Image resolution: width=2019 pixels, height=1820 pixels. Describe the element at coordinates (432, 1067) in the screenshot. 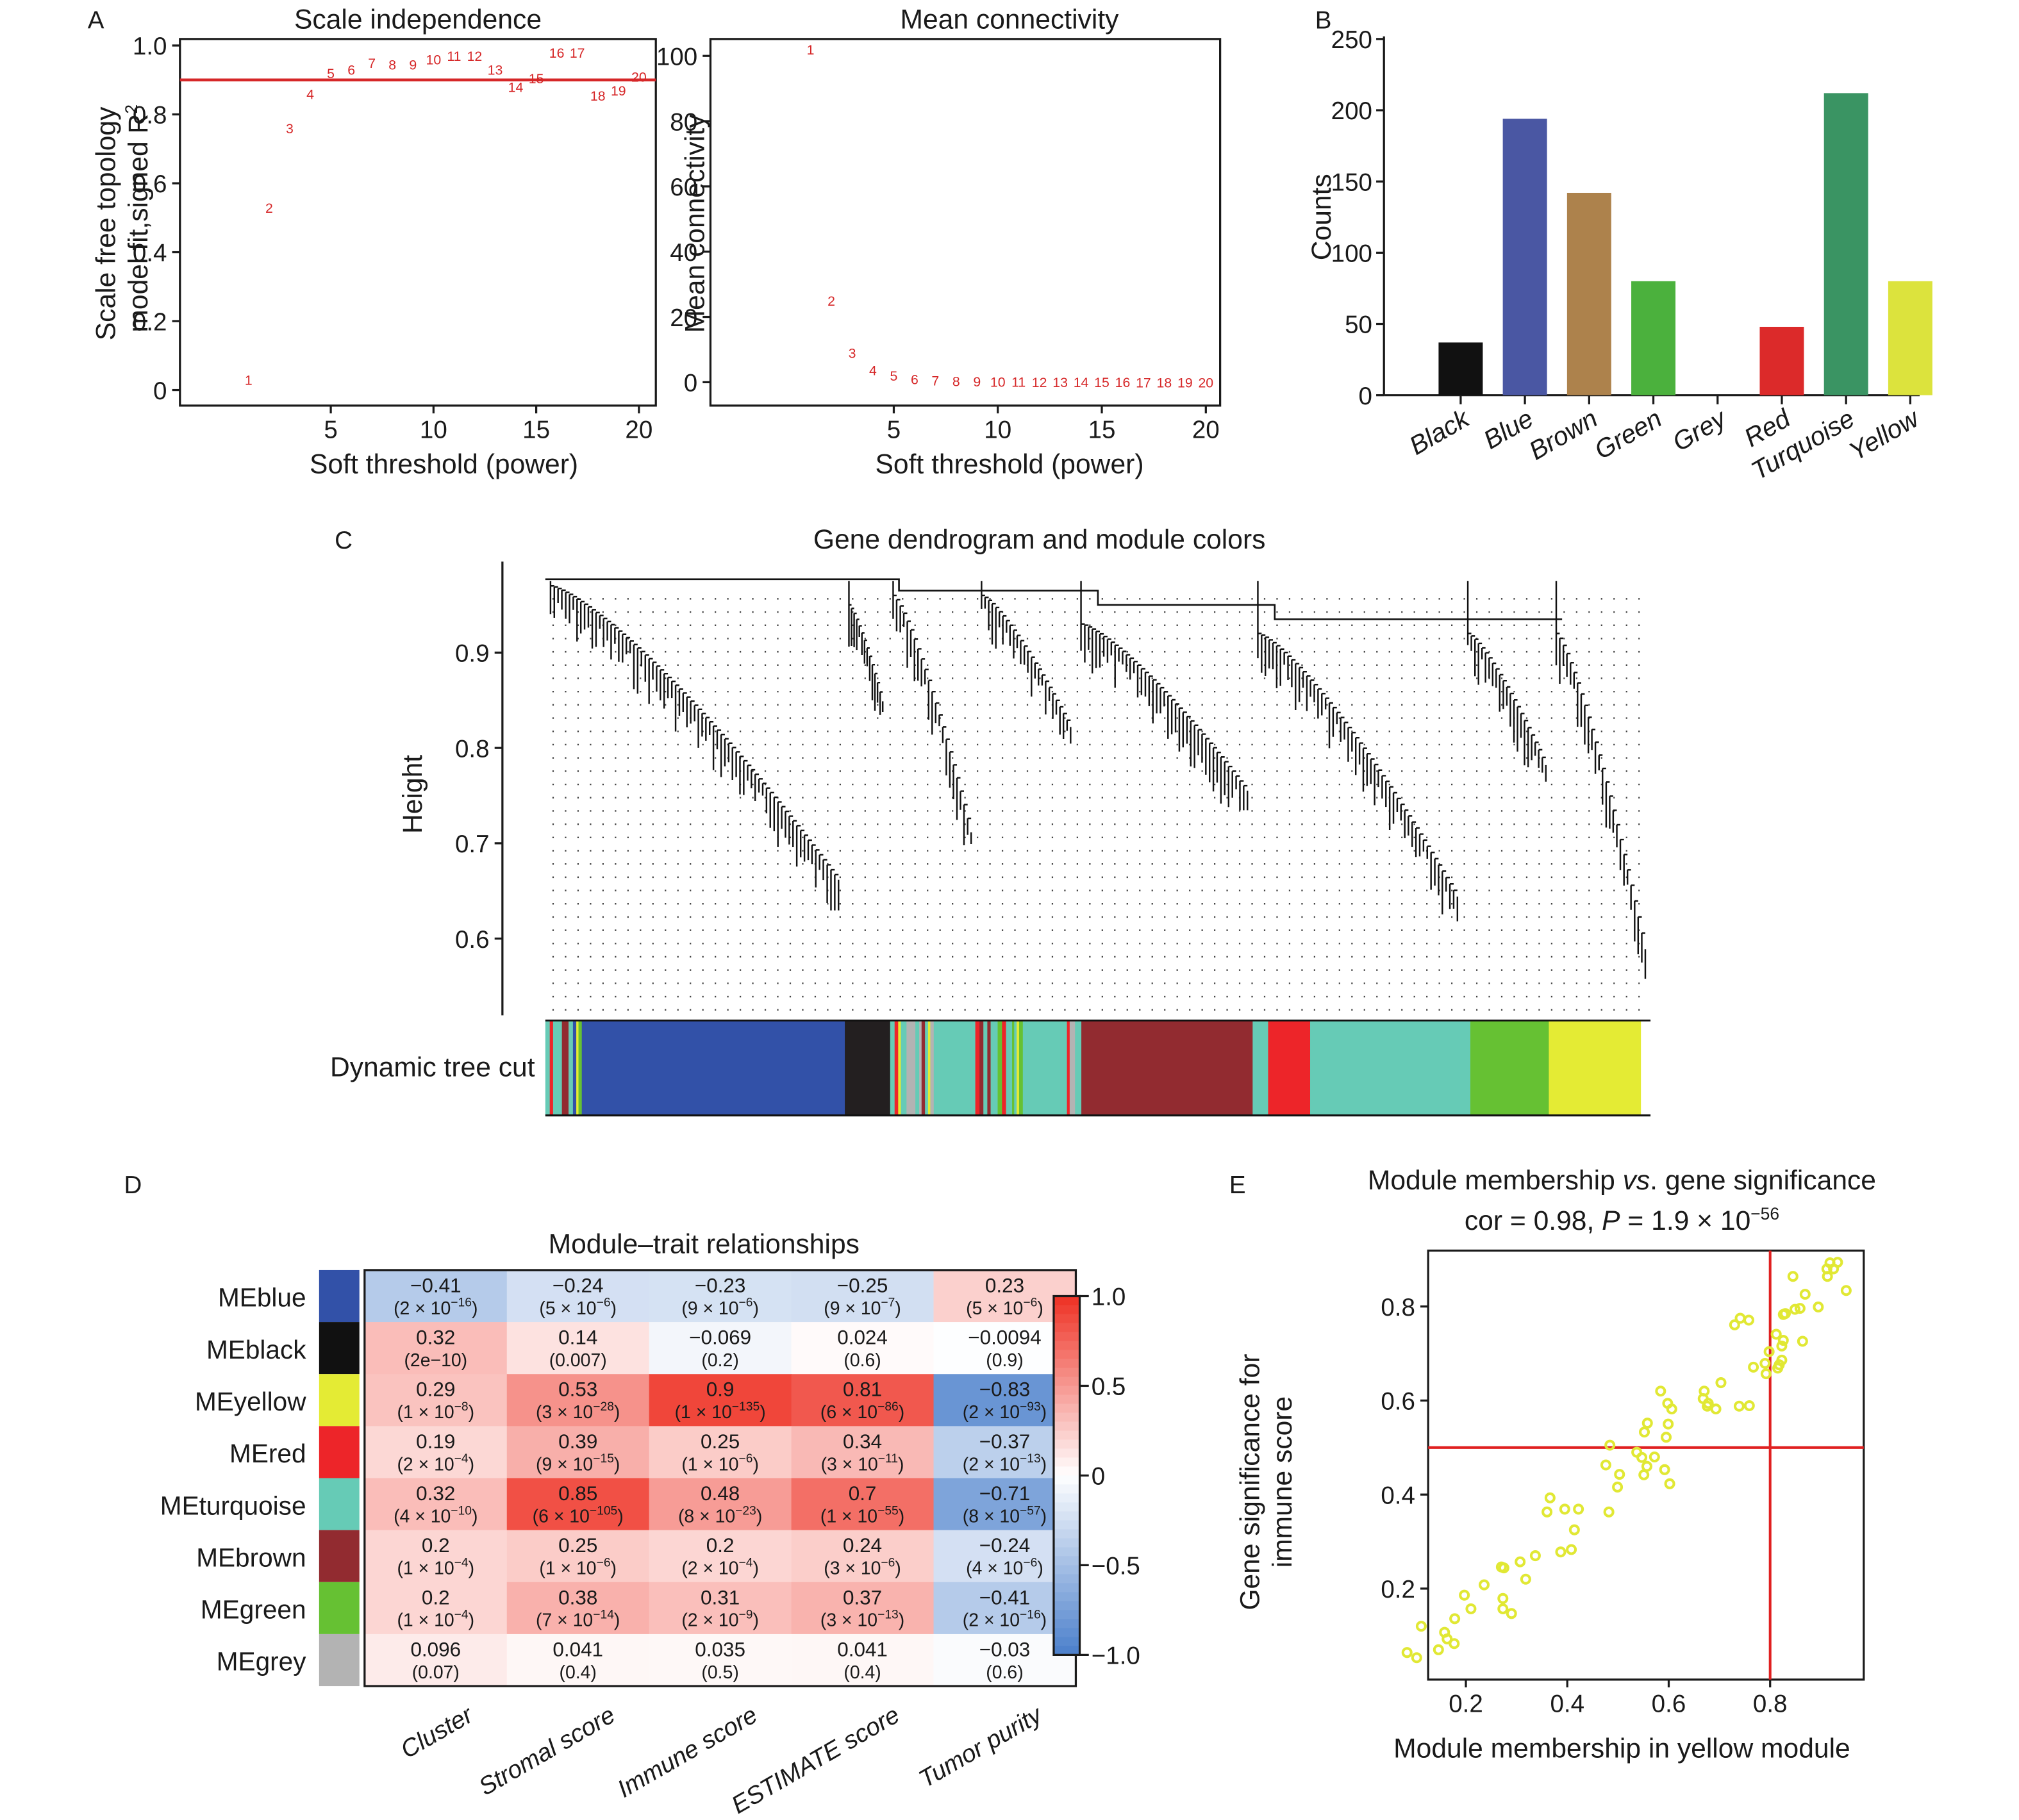

I see `color-bar-label: Dynamic tree cut` at that location.